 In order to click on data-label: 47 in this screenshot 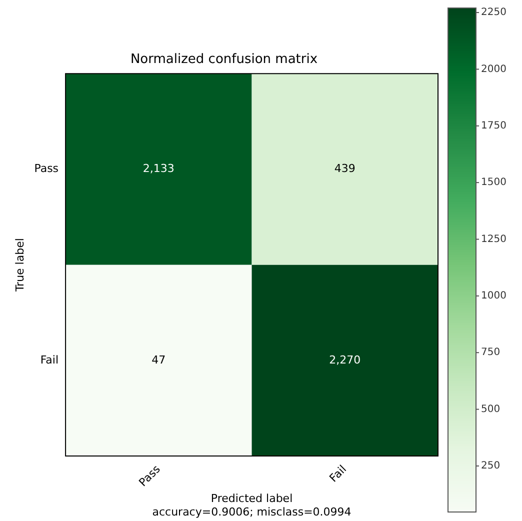, I will do `click(159, 359)`.